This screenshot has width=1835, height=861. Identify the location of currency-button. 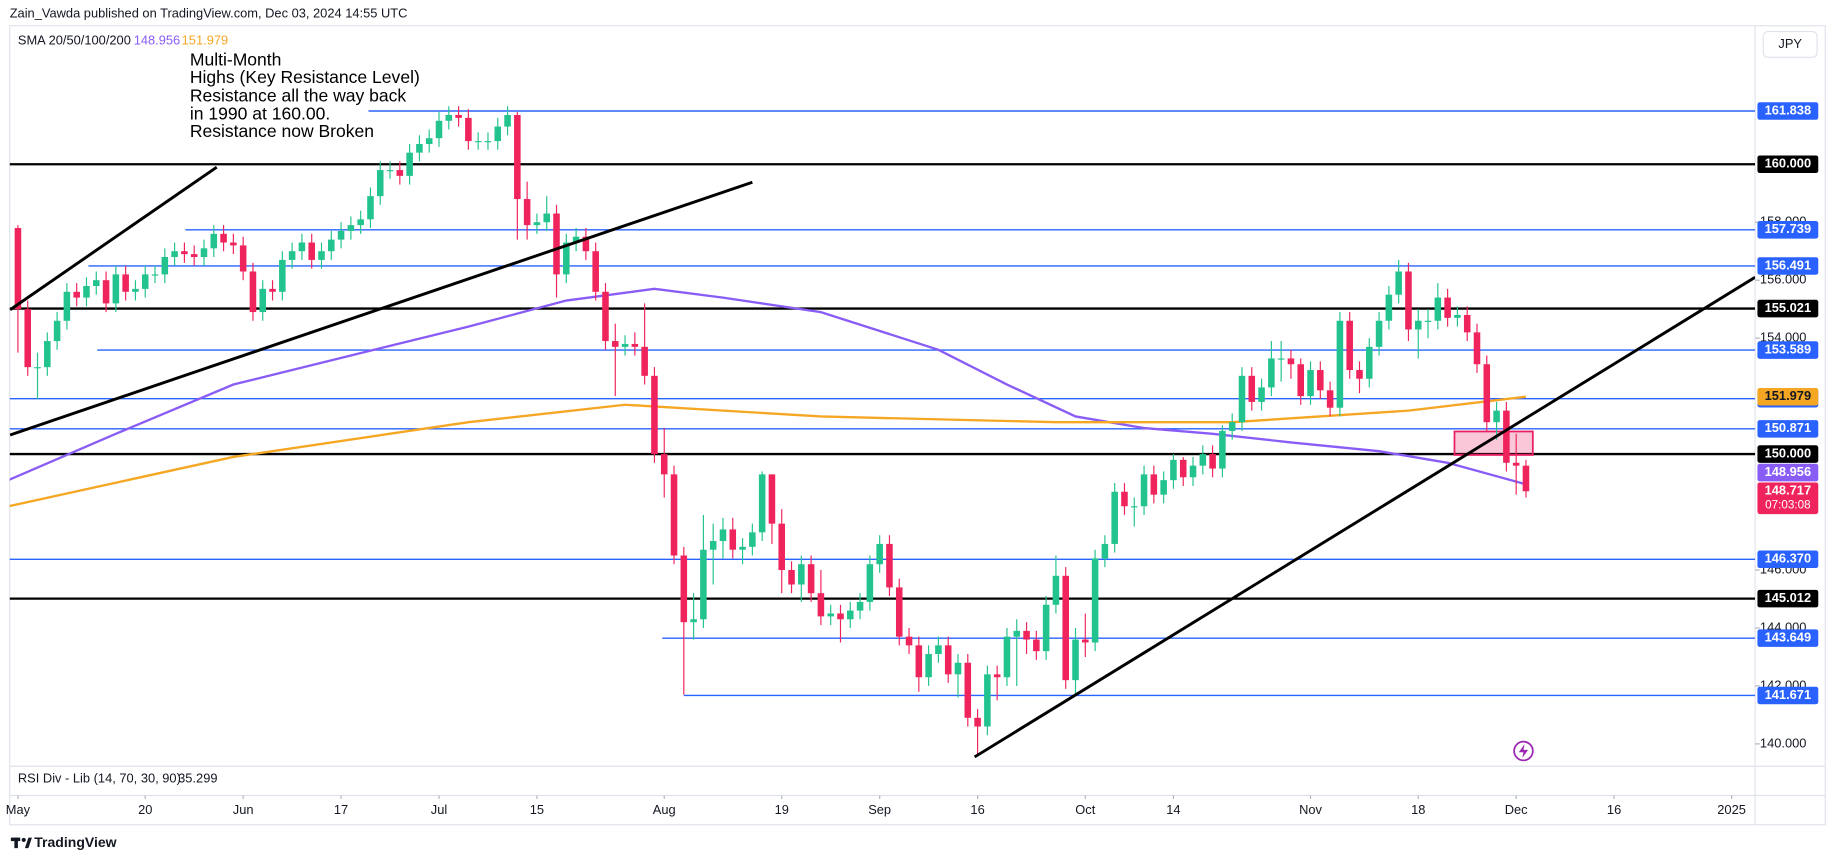
(1790, 44).